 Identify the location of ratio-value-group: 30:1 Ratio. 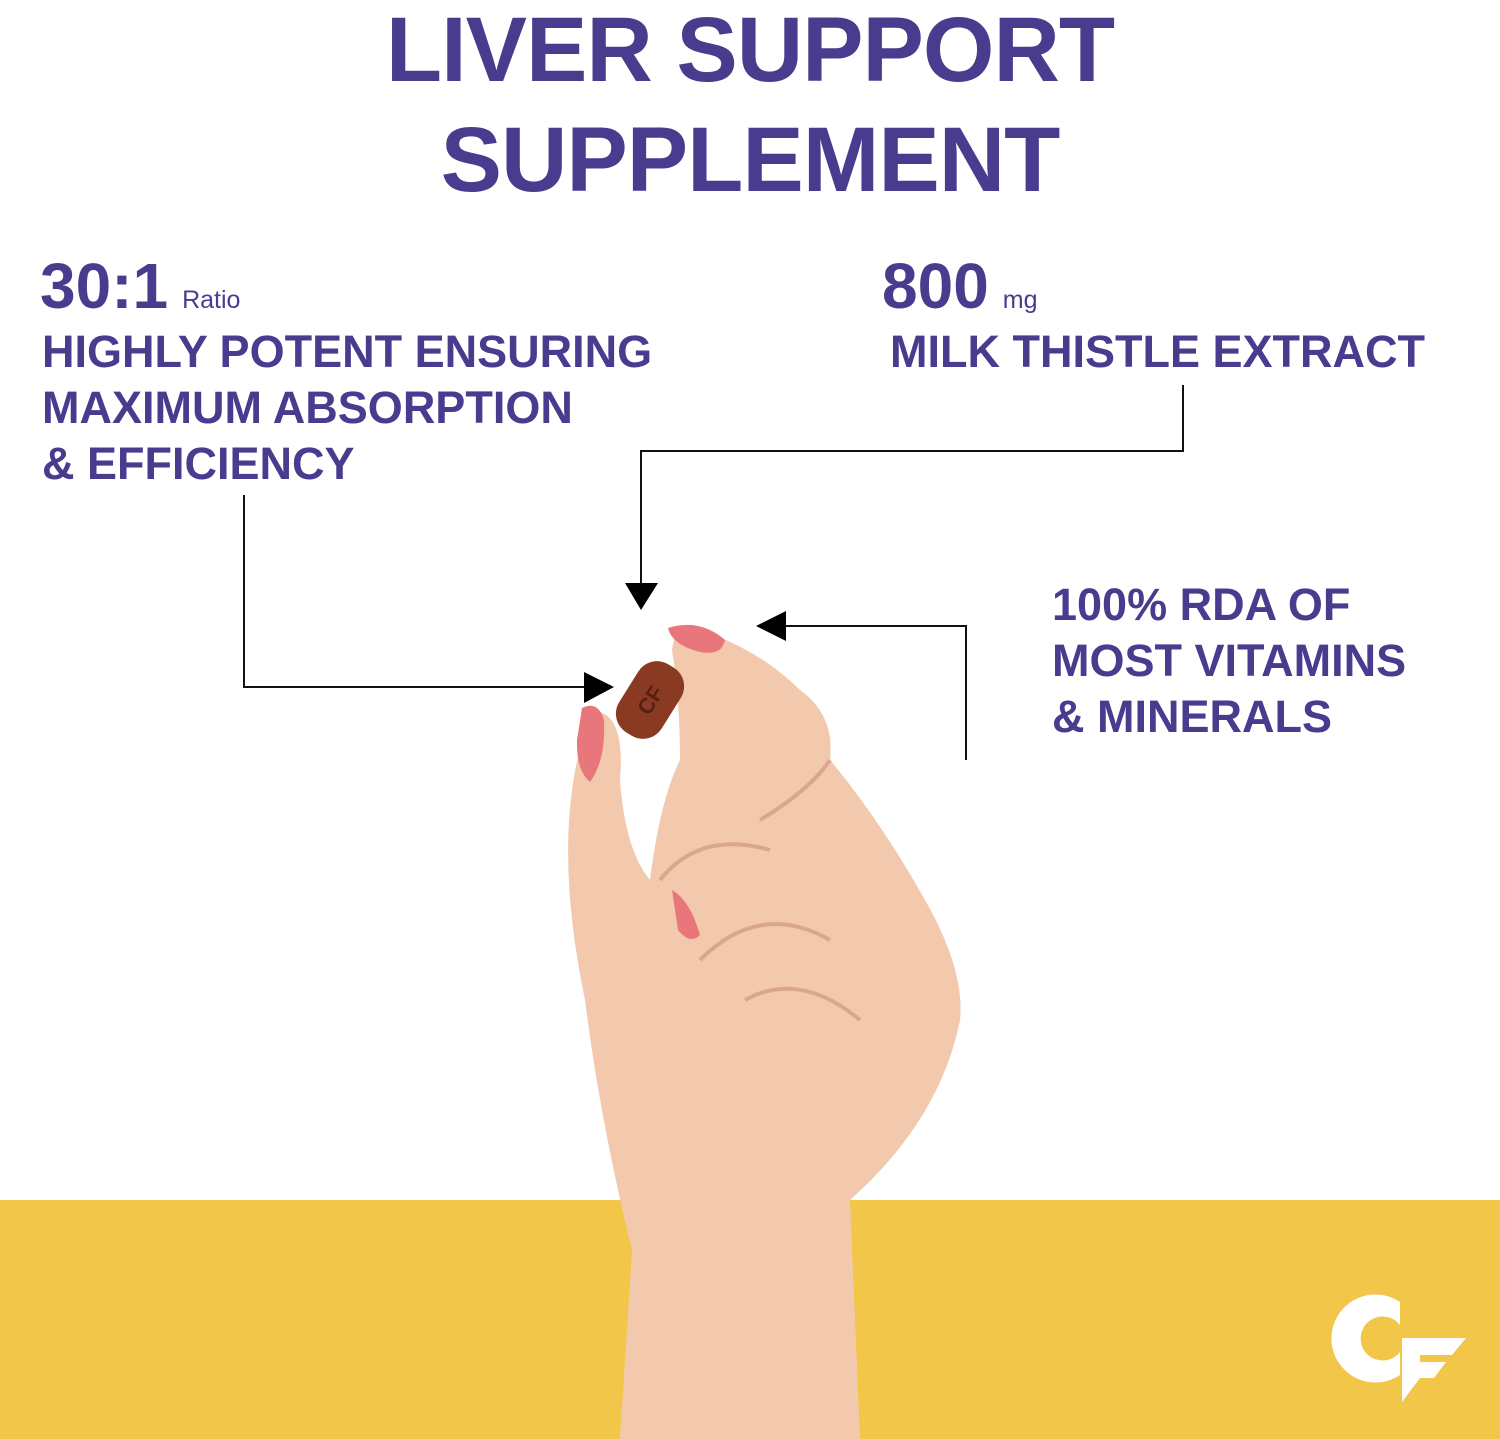
(140, 286).